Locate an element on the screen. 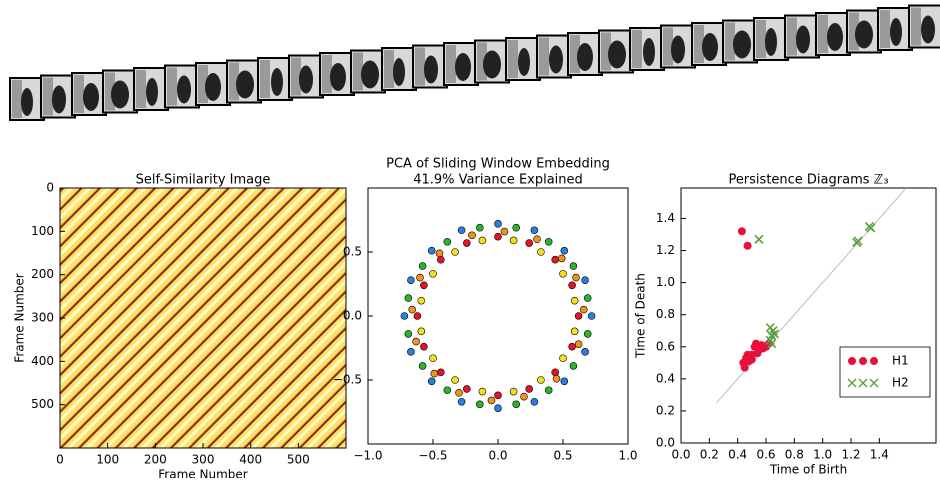  x-tick-label: 200 is located at coordinates (155, 460).